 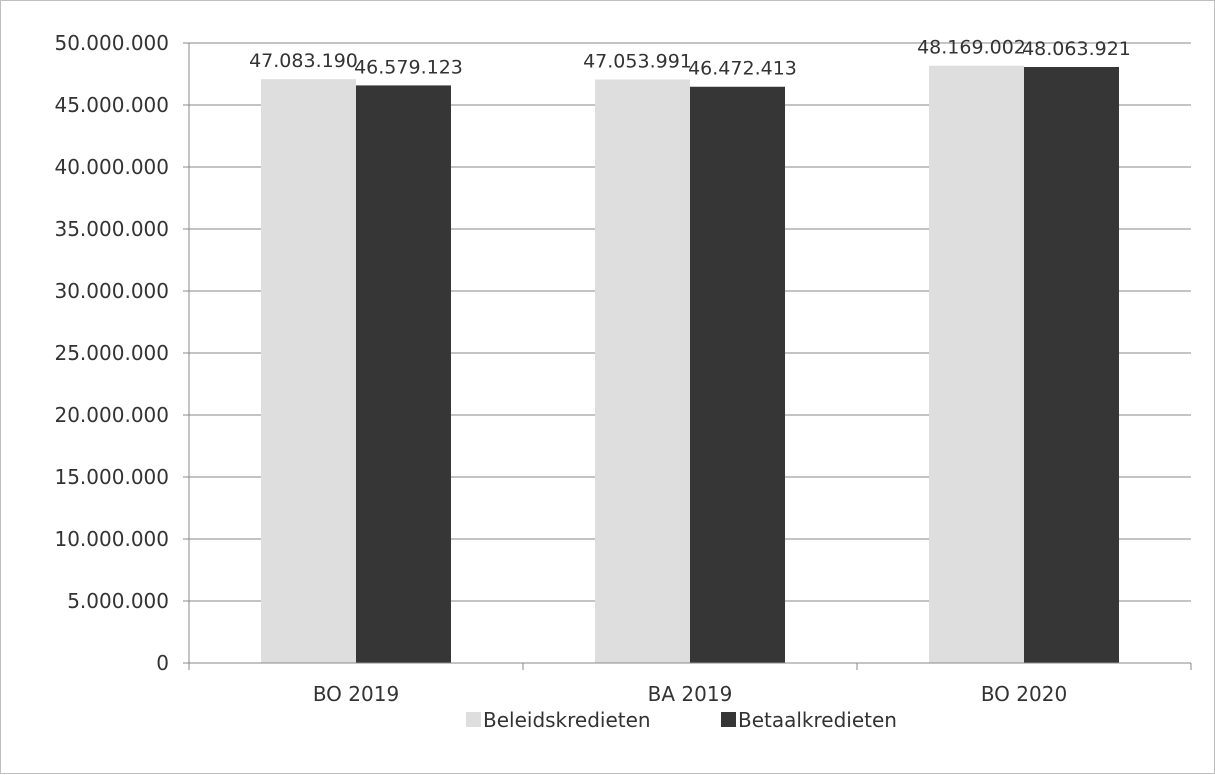 What do you see at coordinates (681, 720) in the screenshot?
I see `legend: Beleidskredieten Betaalkredieten` at bounding box center [681, 720].